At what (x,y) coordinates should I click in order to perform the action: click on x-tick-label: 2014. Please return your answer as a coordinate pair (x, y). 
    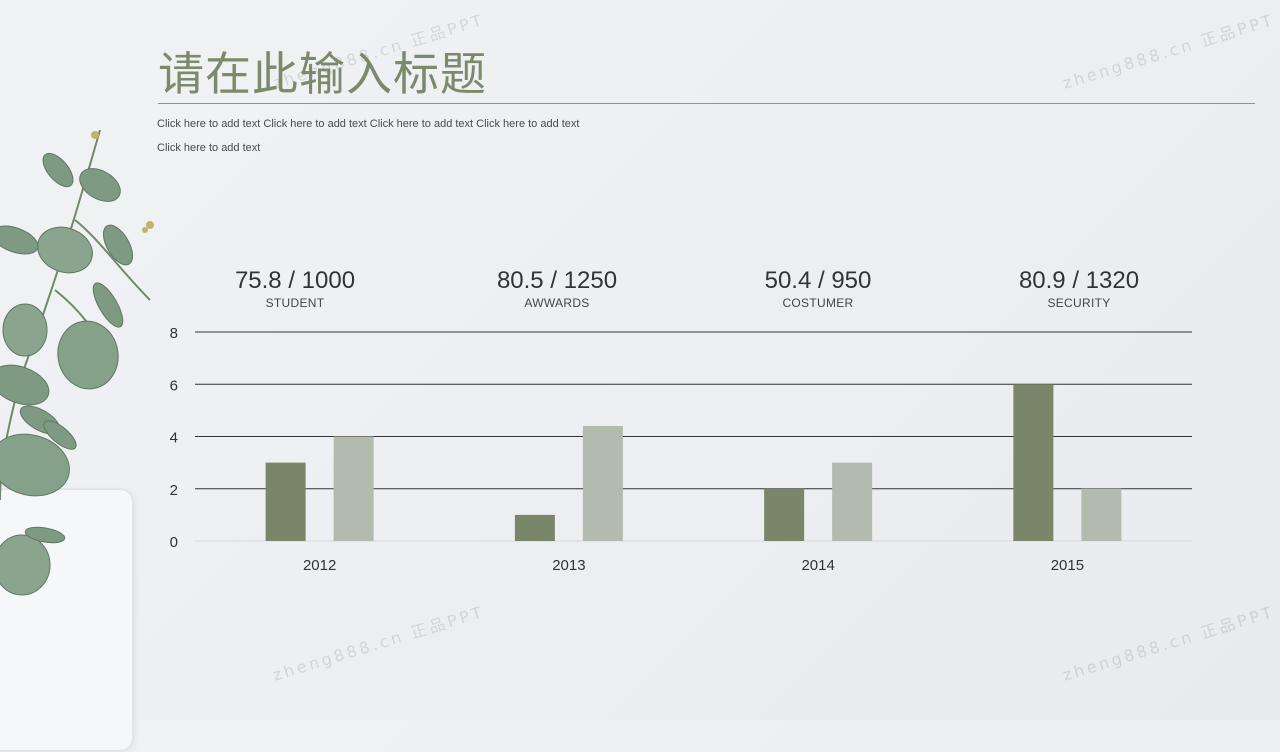
    Looking at the image, I should click on (817, 565).